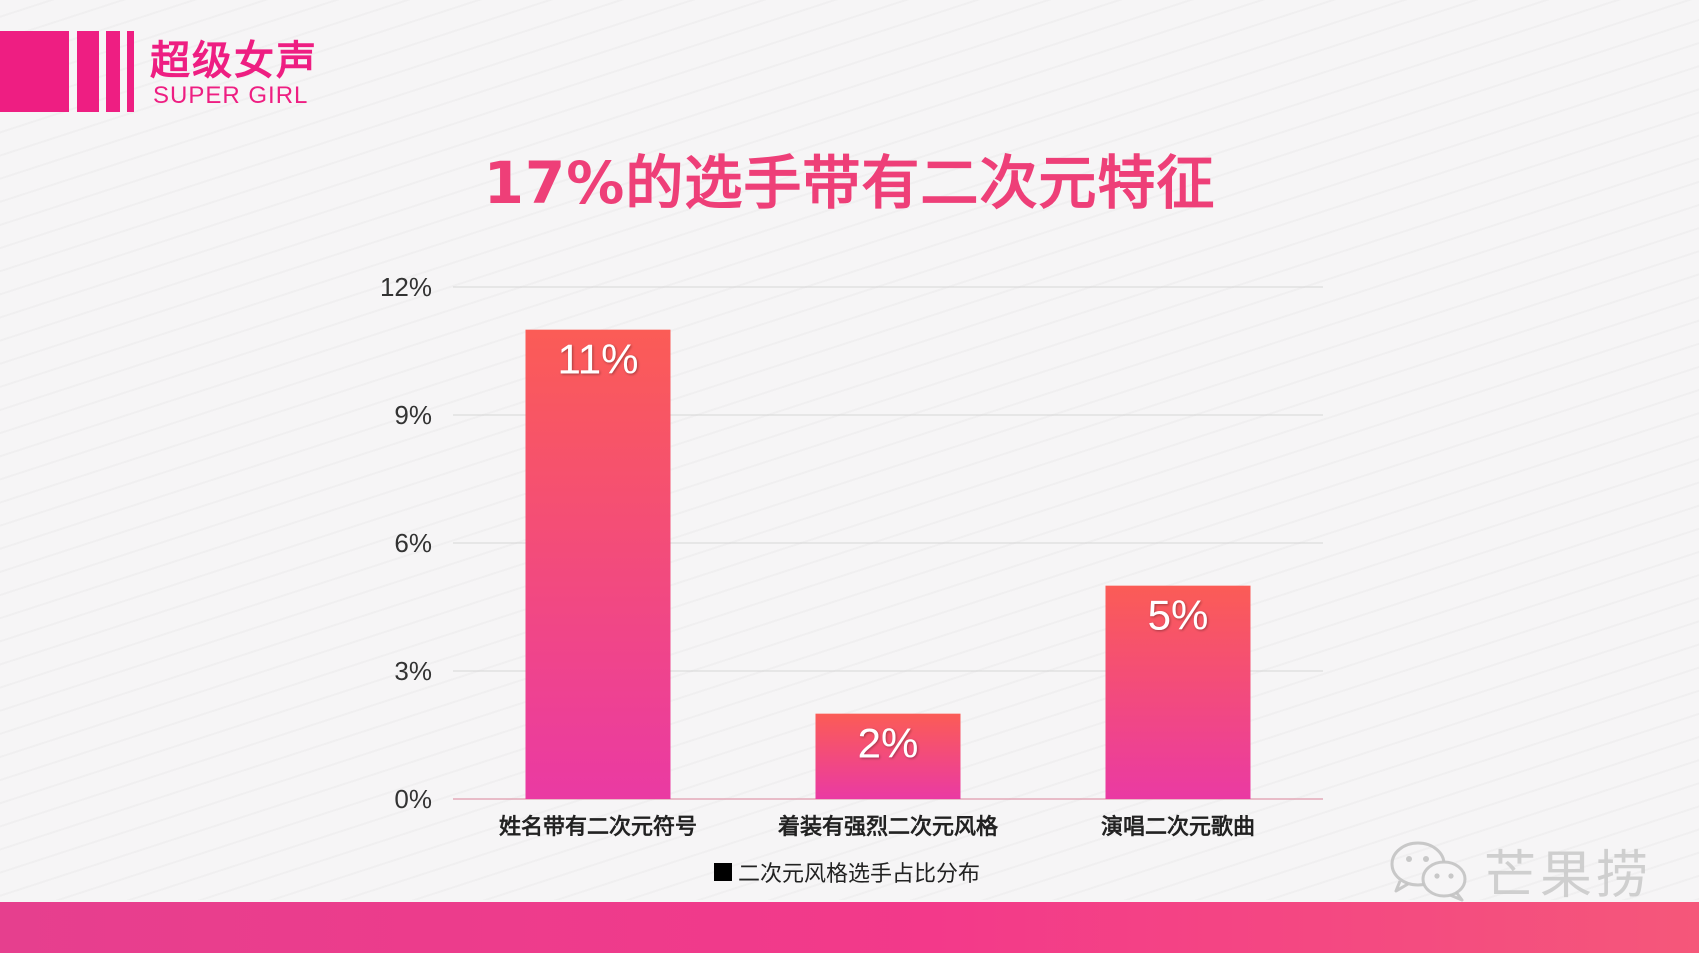  I want to click on y-axis: 0% 3% 6% 9% 12%, so click(406, 543).